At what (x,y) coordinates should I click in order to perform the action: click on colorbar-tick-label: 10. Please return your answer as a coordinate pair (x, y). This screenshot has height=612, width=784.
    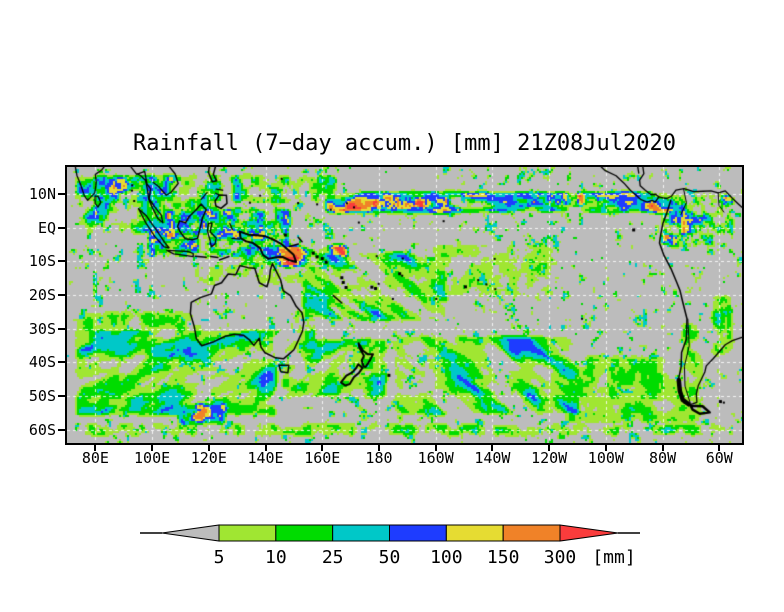
    Looking at the image, I should click on (276, 557).